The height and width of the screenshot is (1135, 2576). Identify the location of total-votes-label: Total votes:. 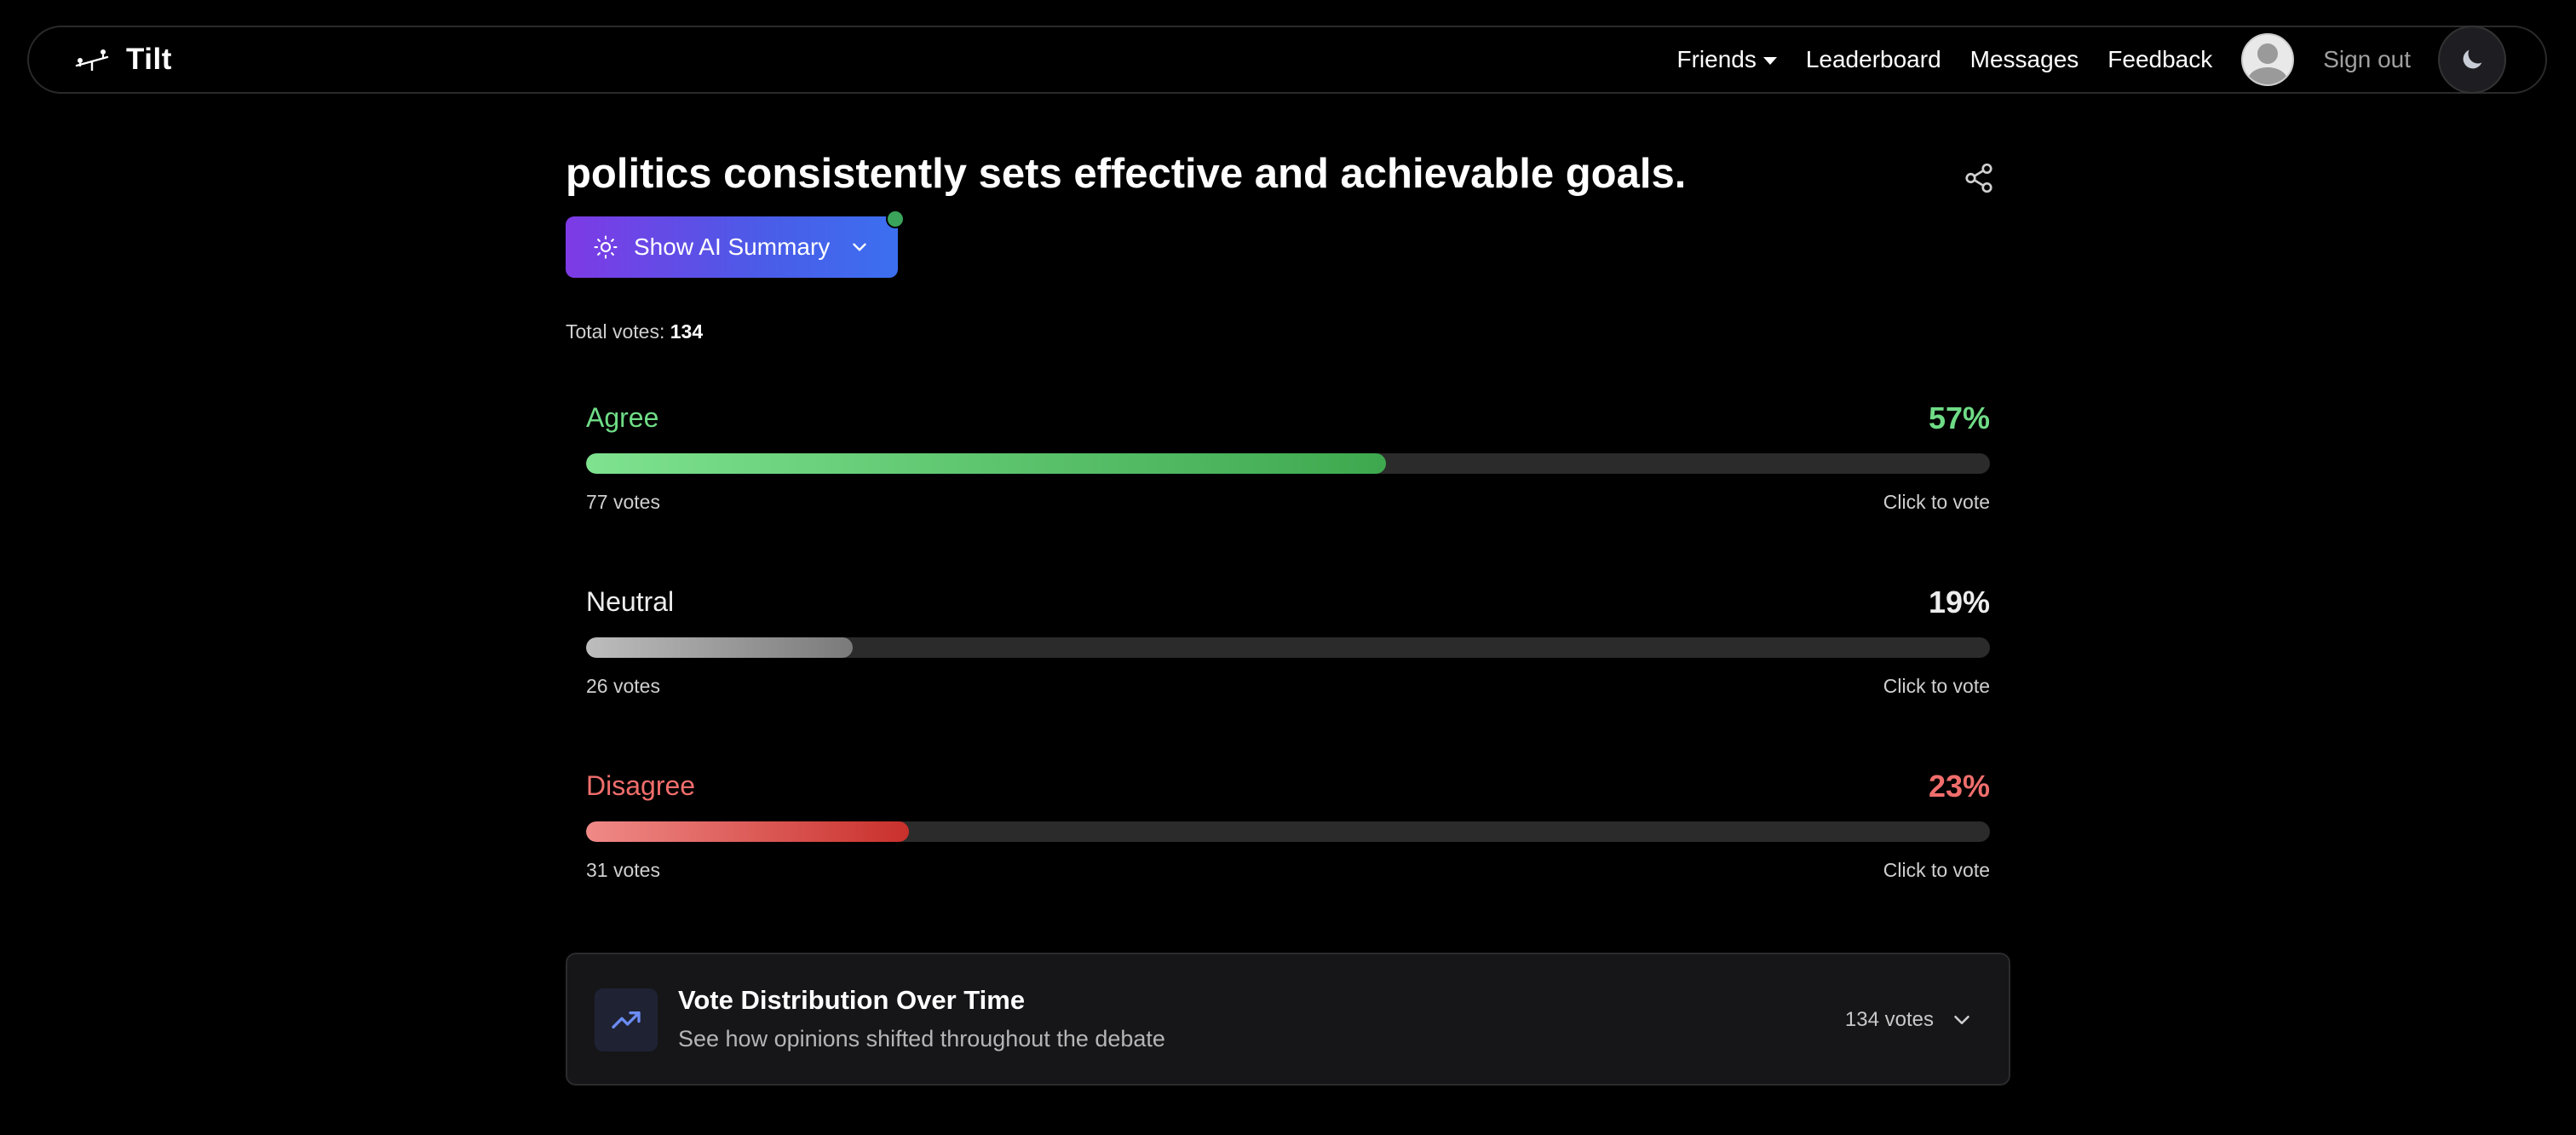
(615, 331).